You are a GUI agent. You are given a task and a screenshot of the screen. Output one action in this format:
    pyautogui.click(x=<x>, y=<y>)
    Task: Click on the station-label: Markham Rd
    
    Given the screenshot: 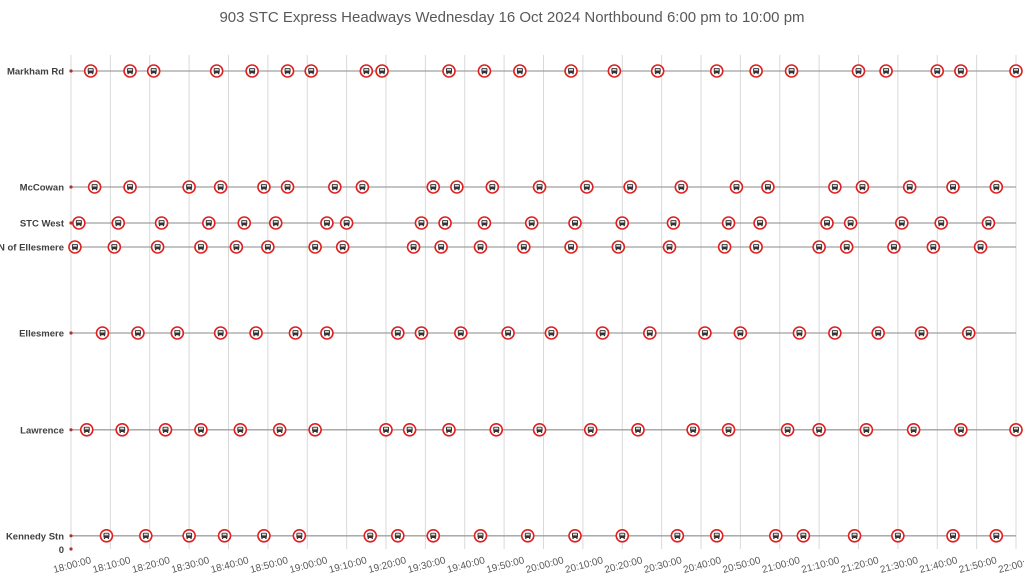 What is the action you would take?
    pyautogui.click(x=35, y=72)
    